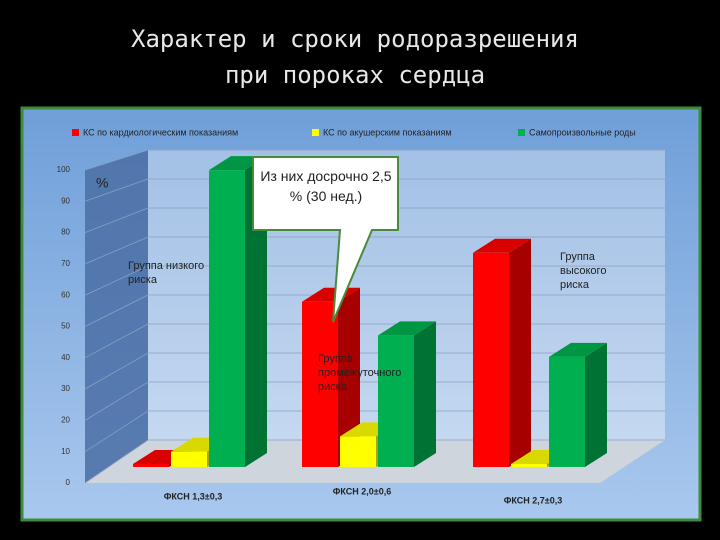 The image size is (720, 540). What do you see at coordinates (65, 200) in the screenshot?
I see `y-tick-label: 90` at bounding box center [65, 200].